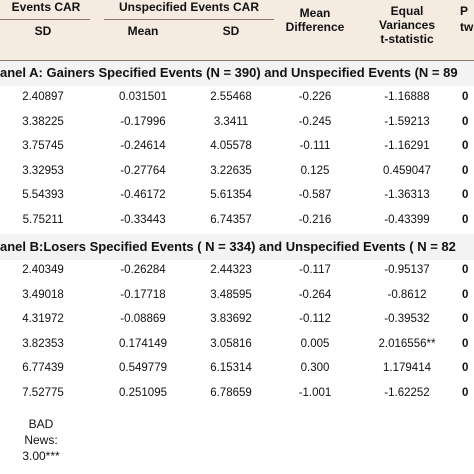 Image resolution: width=474 pixels, height=474 pixels. I want to click on cell-sd2: 3.48595, so click(231, 294).